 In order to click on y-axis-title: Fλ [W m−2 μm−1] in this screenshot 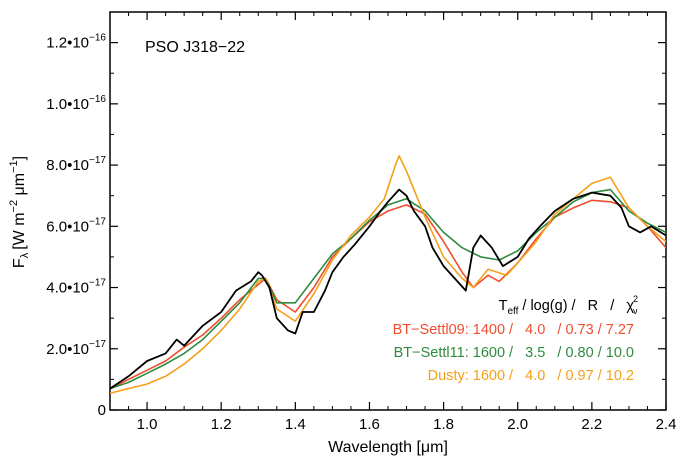, I will do `click(19, 212)`.